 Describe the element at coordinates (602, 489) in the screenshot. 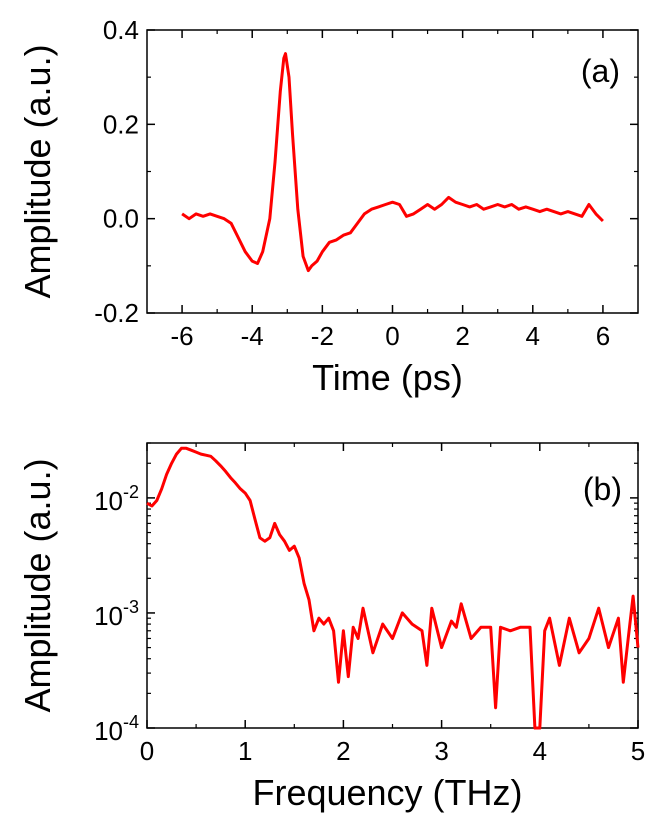

I see `panel-label: (b)` at that location.